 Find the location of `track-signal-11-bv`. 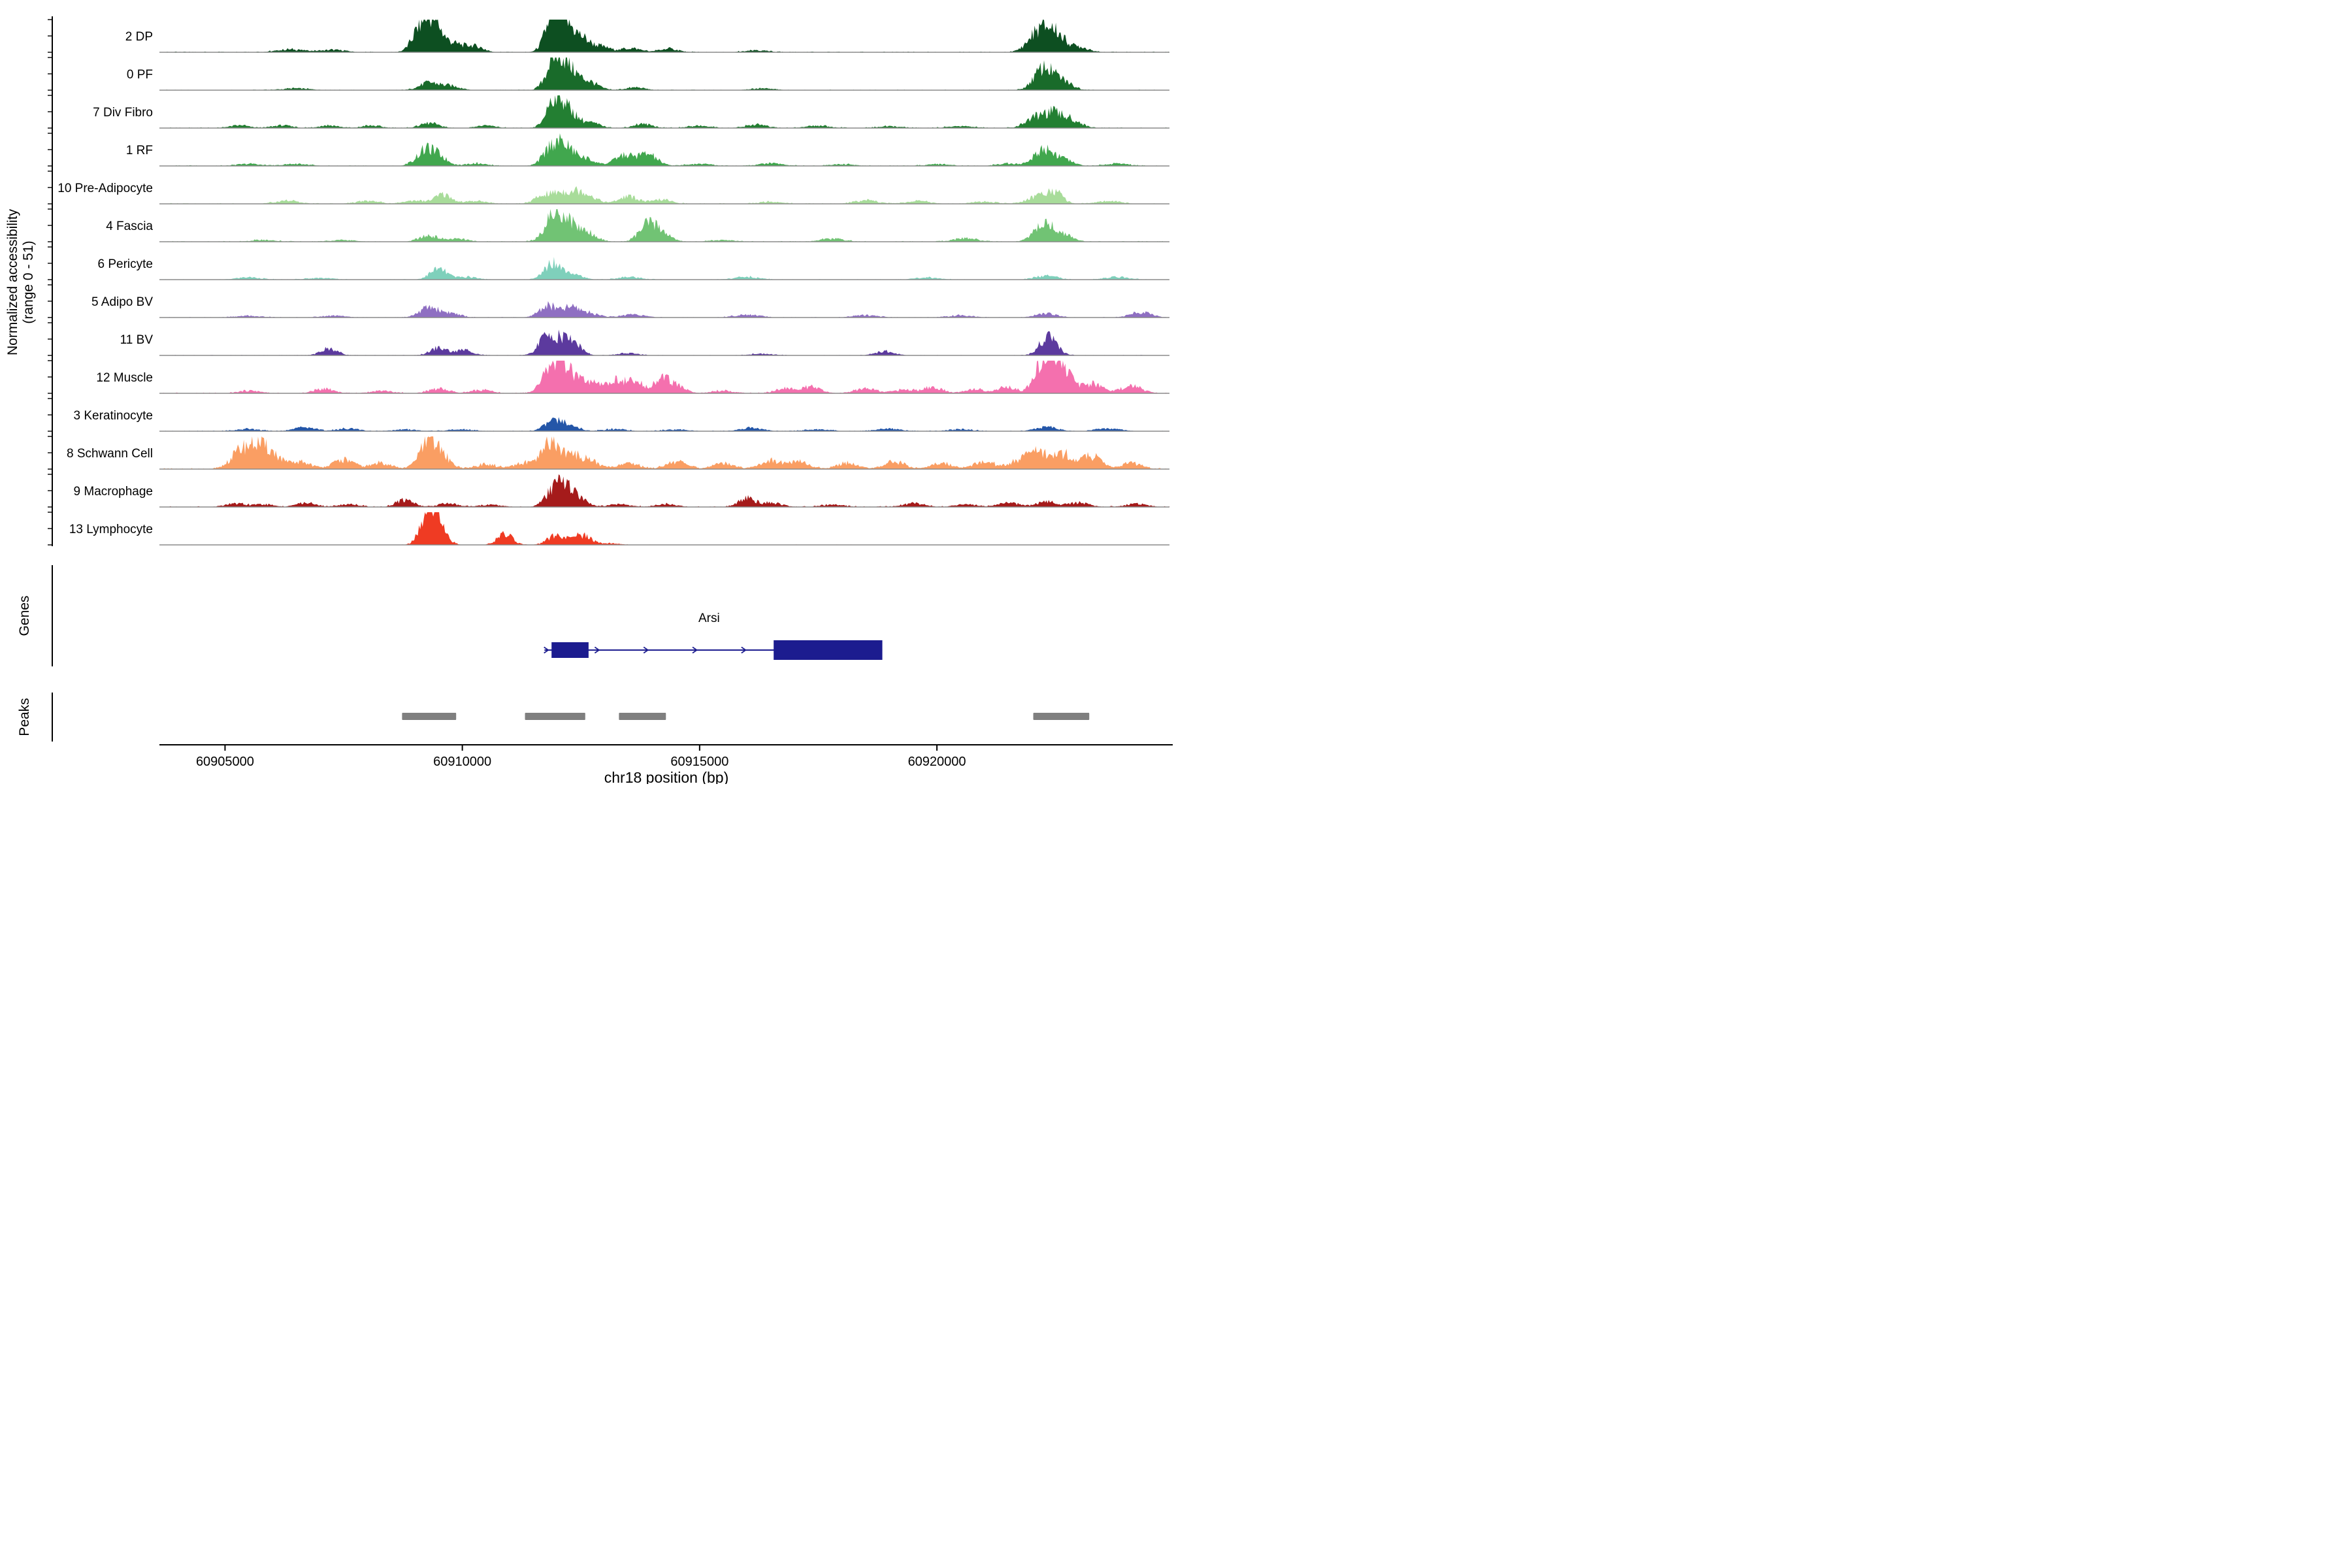

track-signal-11-bv is located at coordinates (666, 342).